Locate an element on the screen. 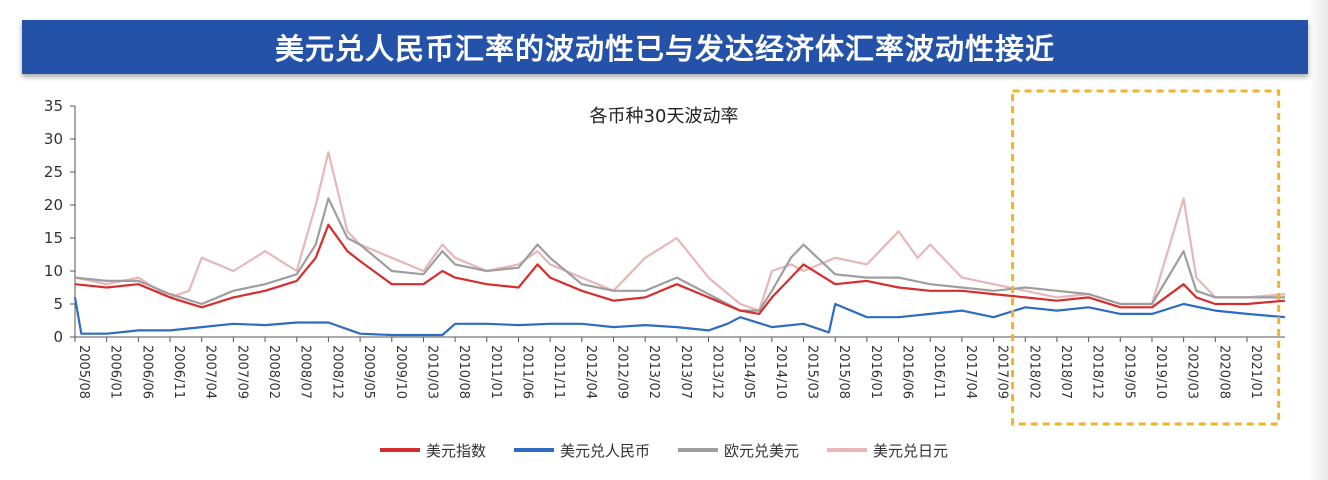 This screenshot has height=480, width=1328. x-tick-label: 2006/01 is located at coordinates (115, 372).